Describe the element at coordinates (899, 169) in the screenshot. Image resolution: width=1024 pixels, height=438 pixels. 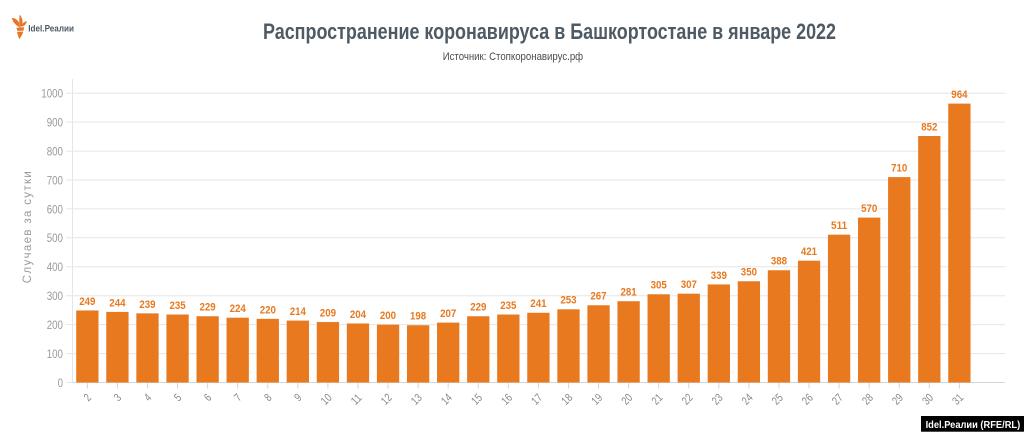
I see `svg-text: 710` at that location.